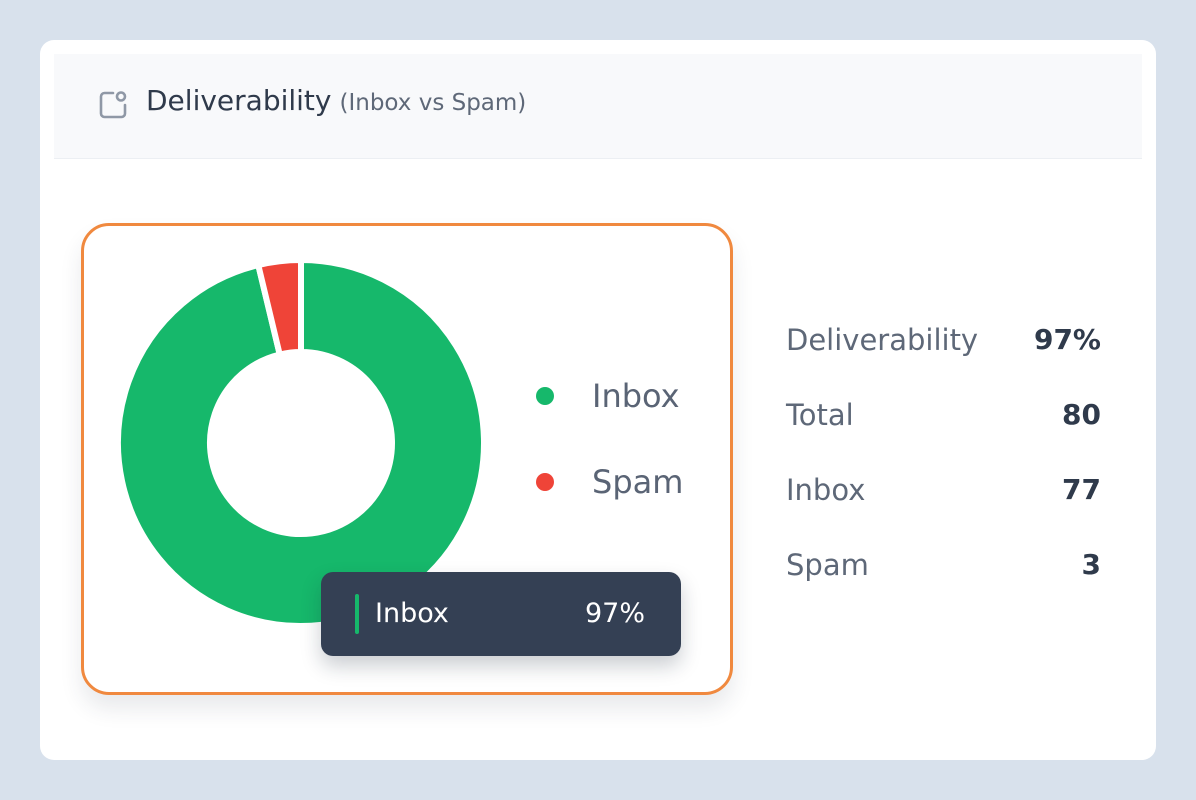  I want to click on donut-chart, so click(301, 443).